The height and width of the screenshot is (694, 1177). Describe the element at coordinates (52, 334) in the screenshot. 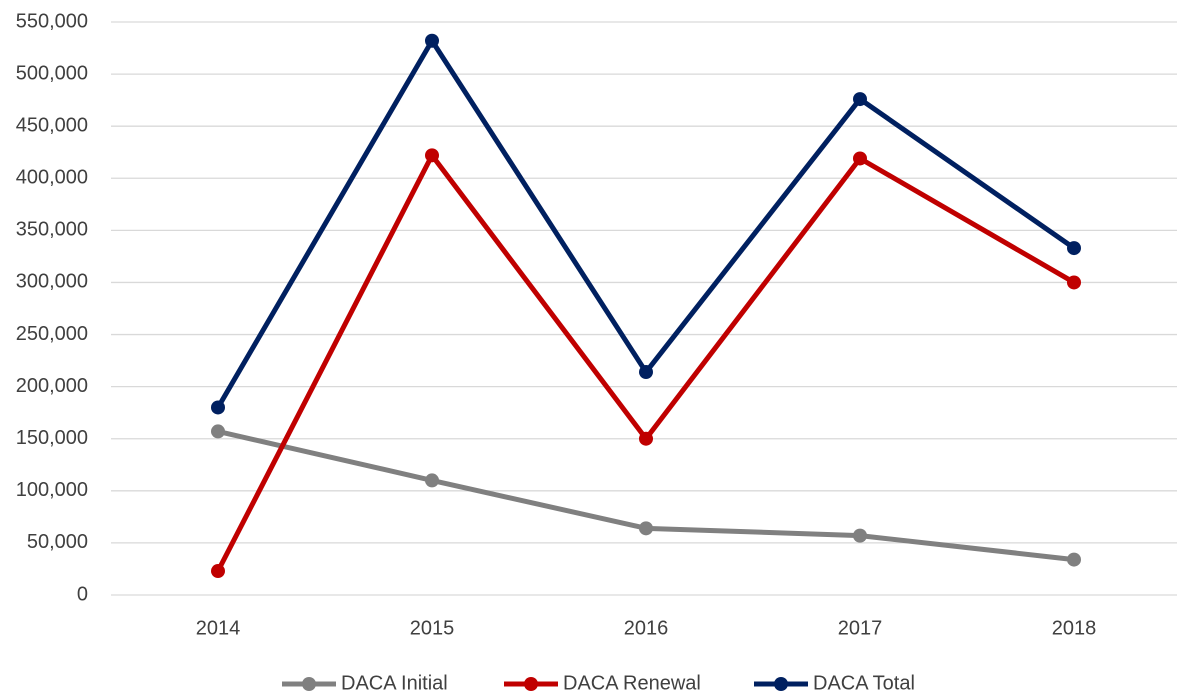

I see `y-tick-label: 250,000` at that location.